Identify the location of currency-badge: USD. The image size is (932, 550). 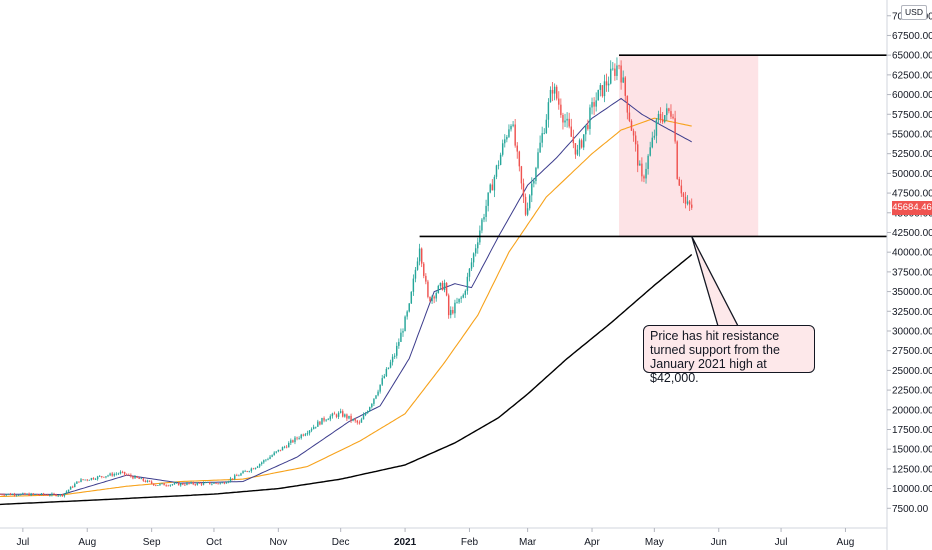
(914, 12).